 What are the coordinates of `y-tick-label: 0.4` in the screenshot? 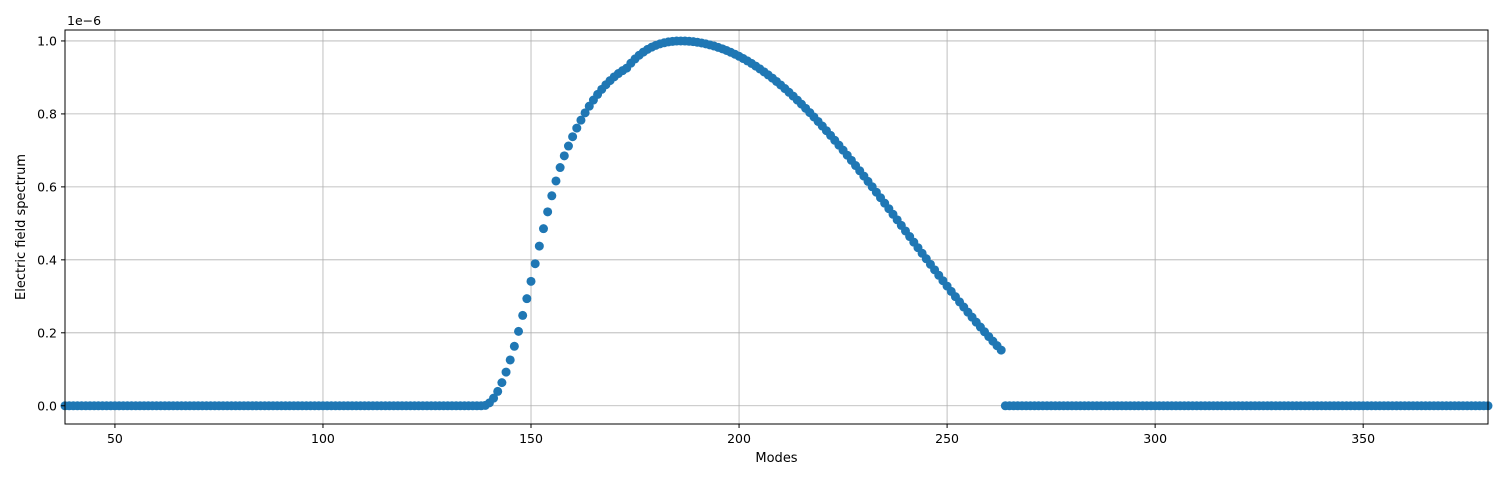 It's located at (47, 259).